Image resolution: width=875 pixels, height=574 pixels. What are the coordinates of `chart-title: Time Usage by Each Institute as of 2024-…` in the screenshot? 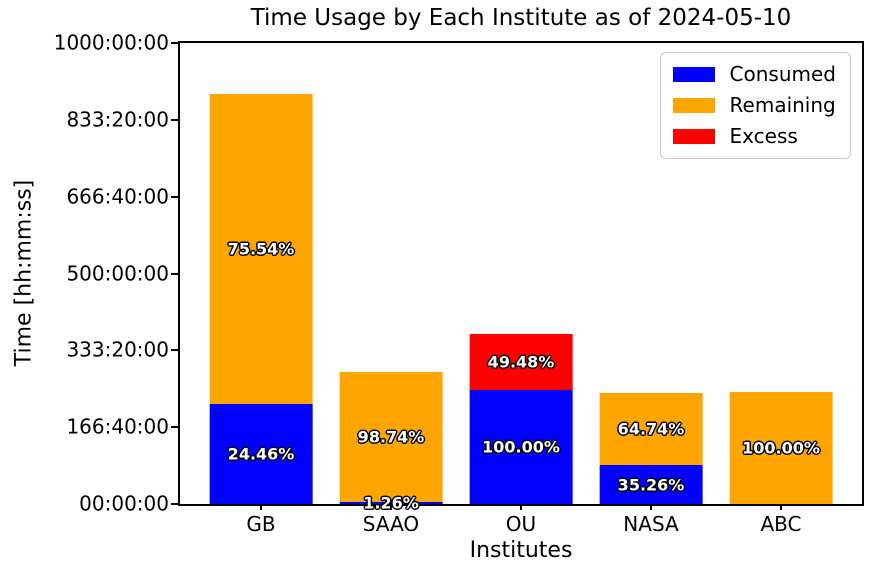 It's located at (521, 18).